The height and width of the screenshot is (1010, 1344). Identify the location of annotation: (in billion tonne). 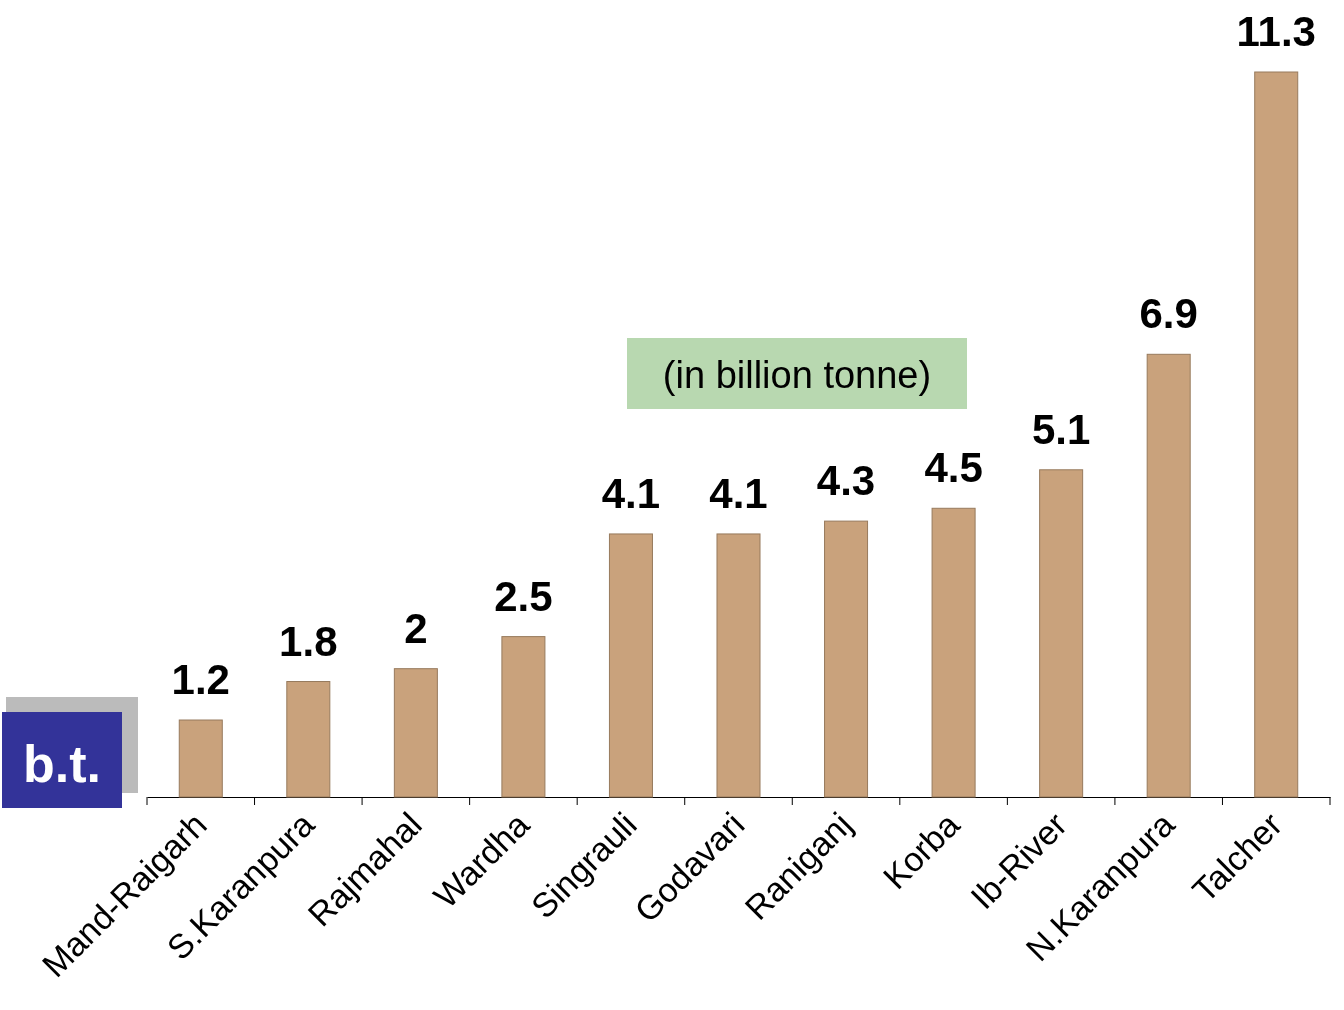
(797, 375).